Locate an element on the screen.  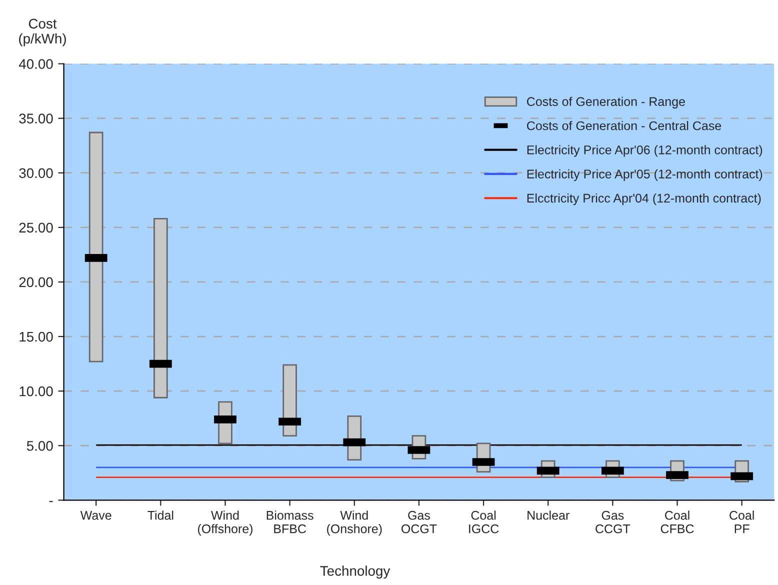
x-tick-label: Wind (Offshore) is located at coordinates (225, 523).